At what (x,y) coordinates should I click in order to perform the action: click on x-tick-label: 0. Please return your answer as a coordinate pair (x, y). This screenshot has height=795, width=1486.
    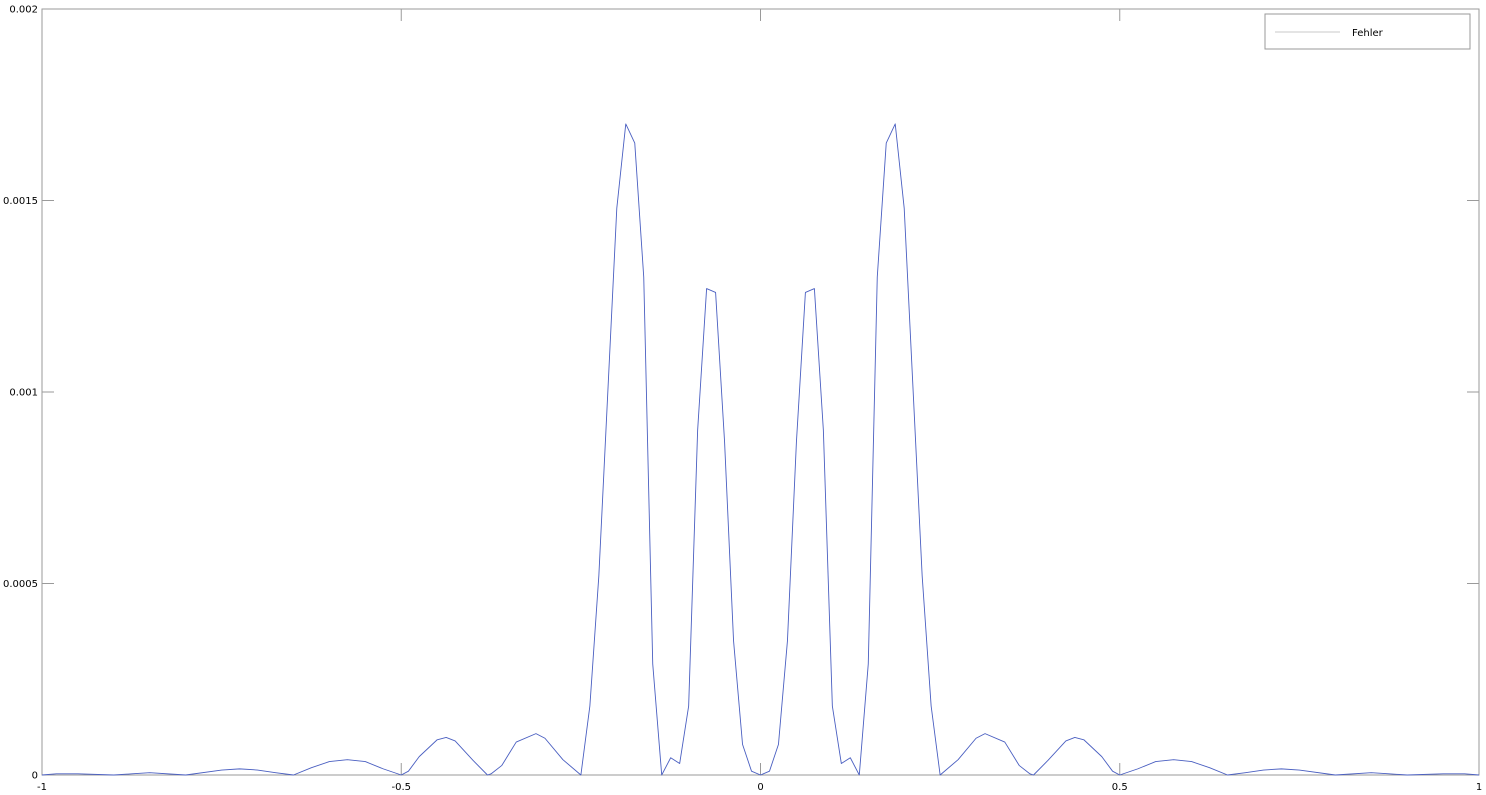
    Looking at the image, I should click on (760, 787).